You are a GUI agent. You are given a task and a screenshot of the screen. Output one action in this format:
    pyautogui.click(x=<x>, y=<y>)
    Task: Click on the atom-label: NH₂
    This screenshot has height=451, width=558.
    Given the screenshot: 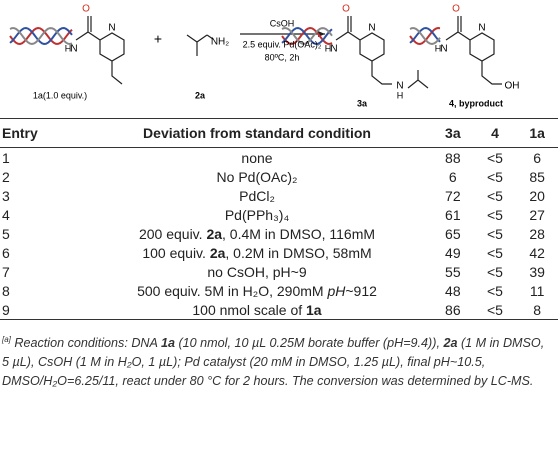 What is the action you would take?
    pyautogui.click(x=220, y=42)
    